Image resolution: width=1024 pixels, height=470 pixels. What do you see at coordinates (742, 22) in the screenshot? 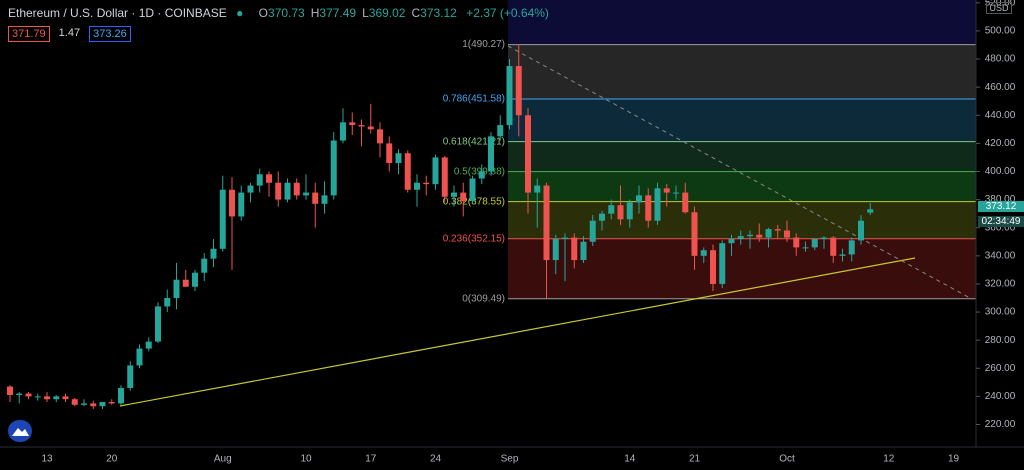
I see `fib-top-area` at bounding box center [742, 22].